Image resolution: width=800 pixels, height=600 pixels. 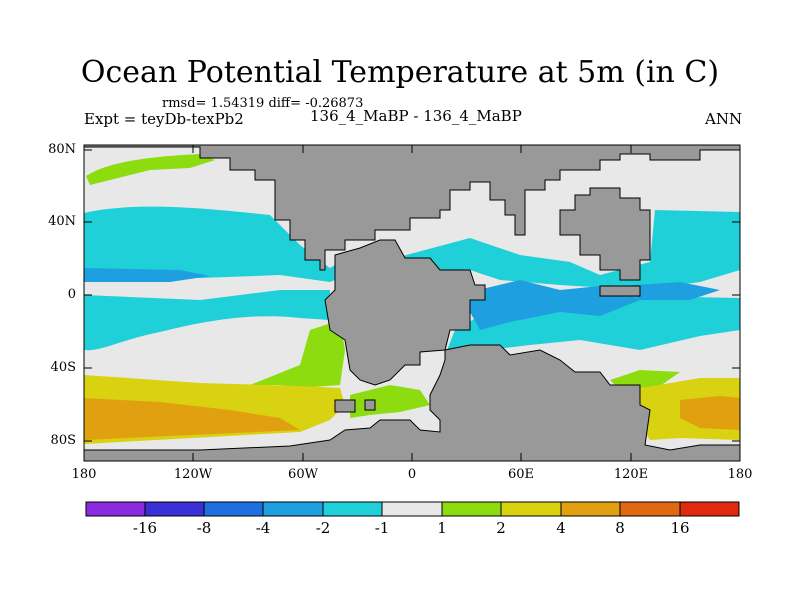 What do you see at coordinates (84, 474) in the screenshot?
I see `lon-label-180-west: 180` at bounding box center [84, 474].